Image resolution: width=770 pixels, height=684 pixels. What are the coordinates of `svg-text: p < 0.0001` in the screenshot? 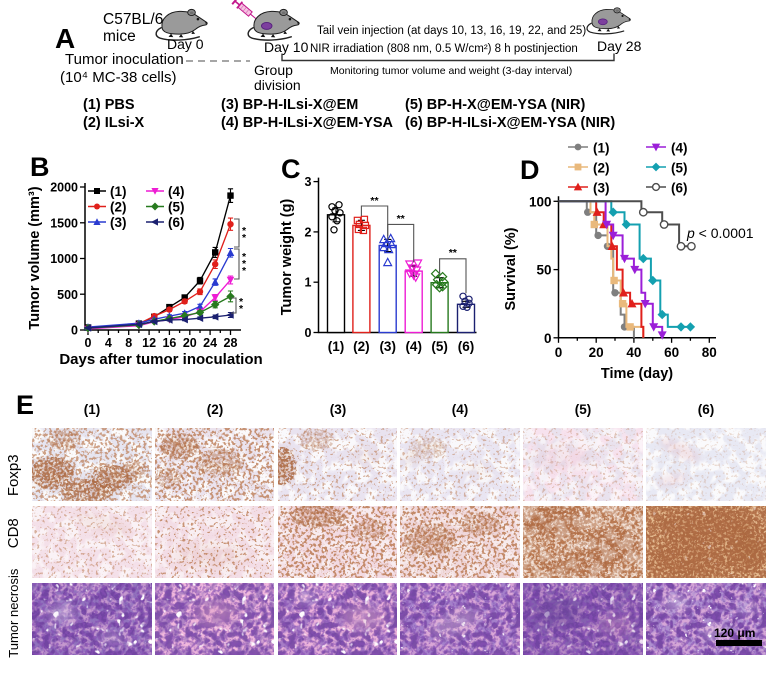 It's located at (720, 233).